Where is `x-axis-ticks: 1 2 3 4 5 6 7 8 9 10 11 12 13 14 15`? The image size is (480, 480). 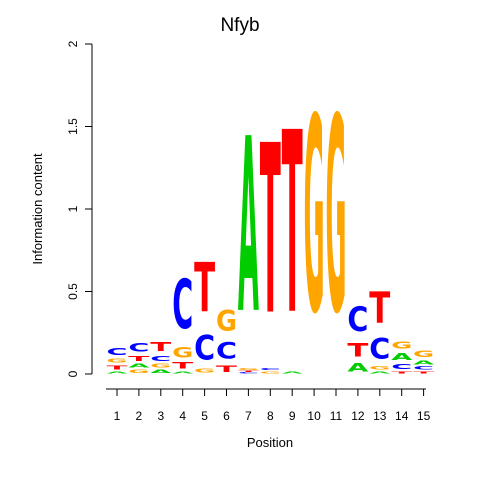
x-axis-ticks: 1 2 3 4 5 6 7 8 9 10 11 12 13 14 15 is located at coordinates (272, 406).